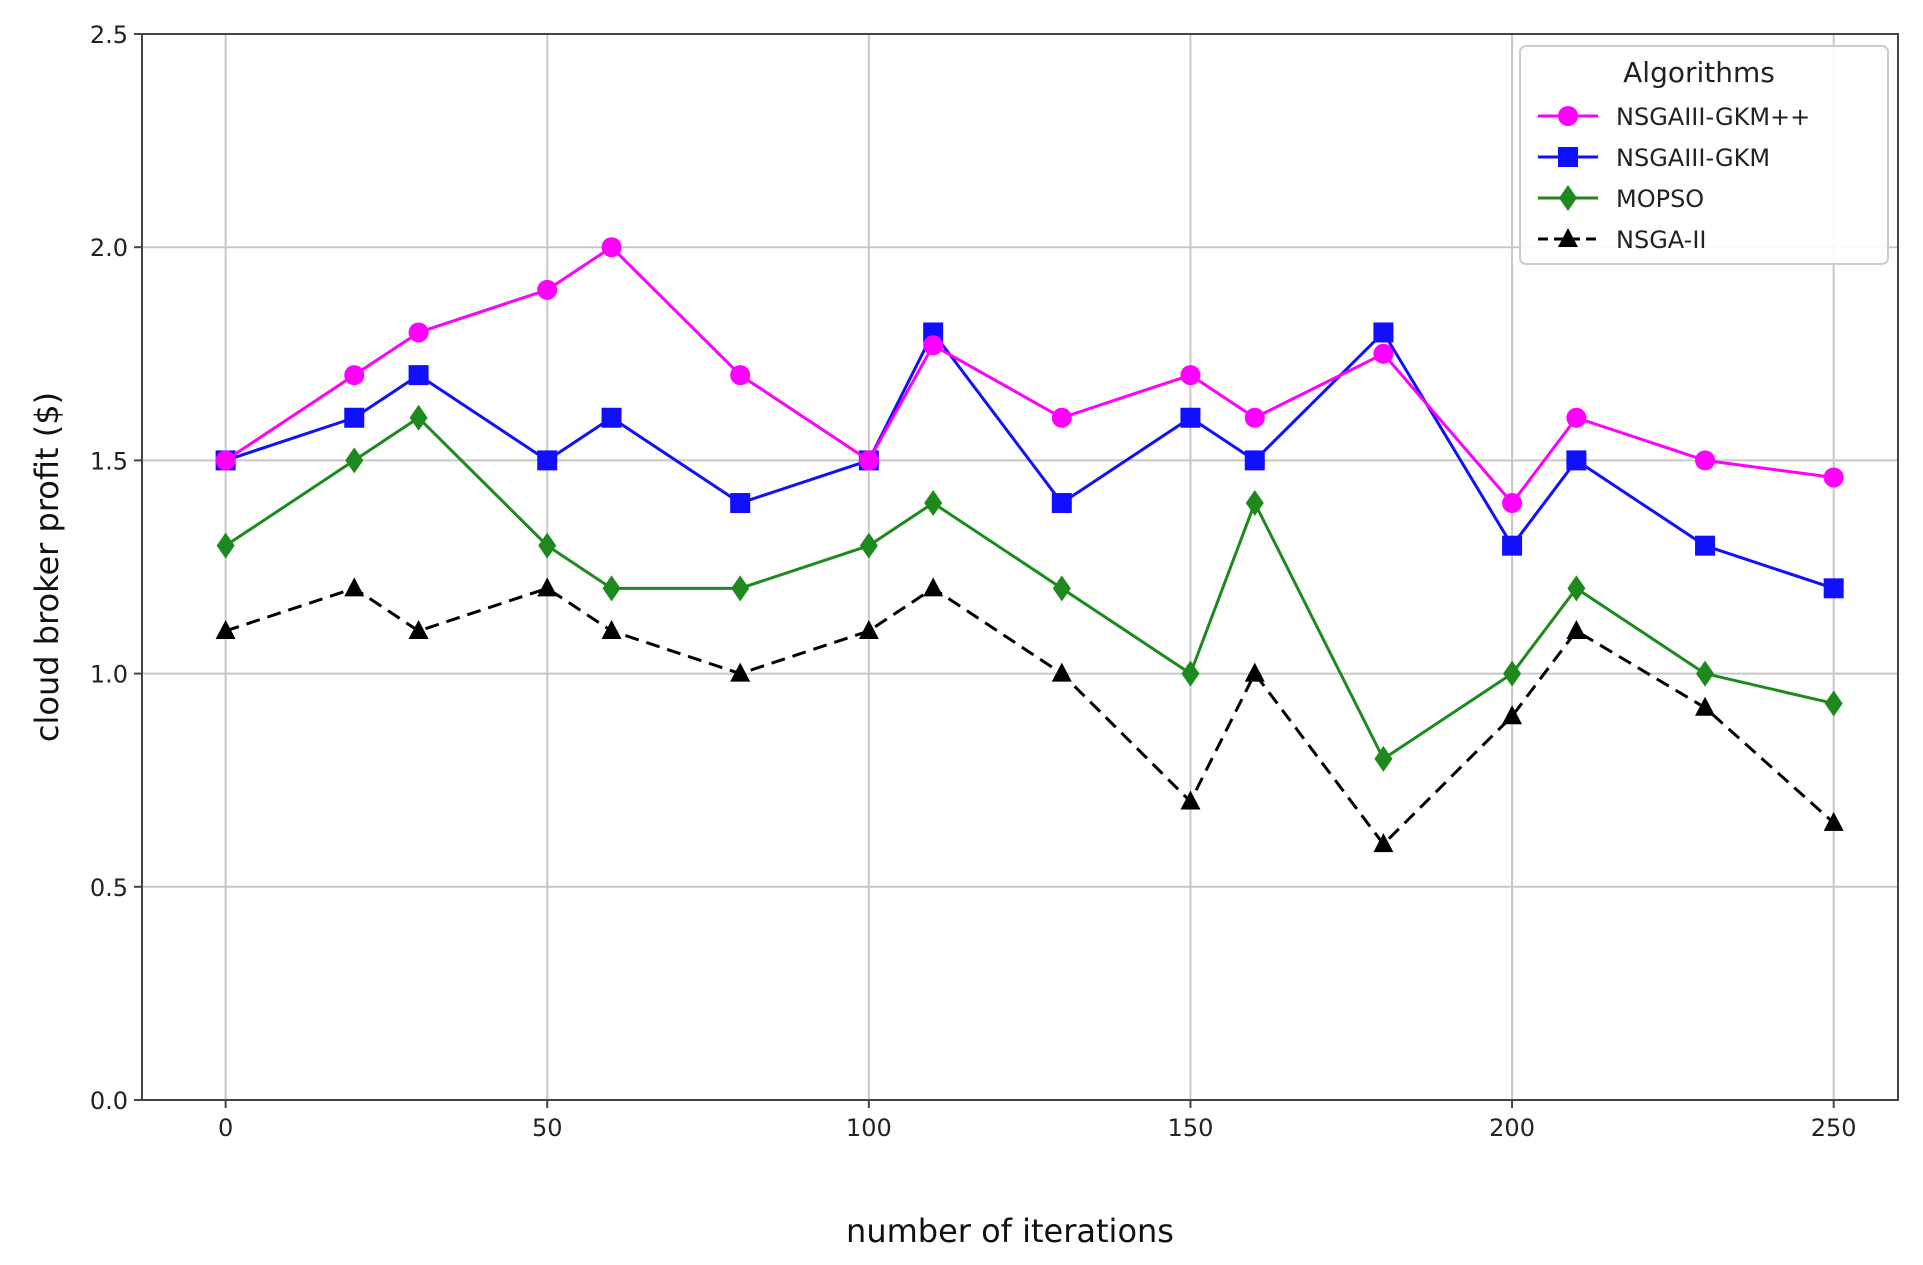  Describe the element at coordinates (47, 567) in the screenshot. I see `y-axis-label: cloud broker profit ($)` at that location.